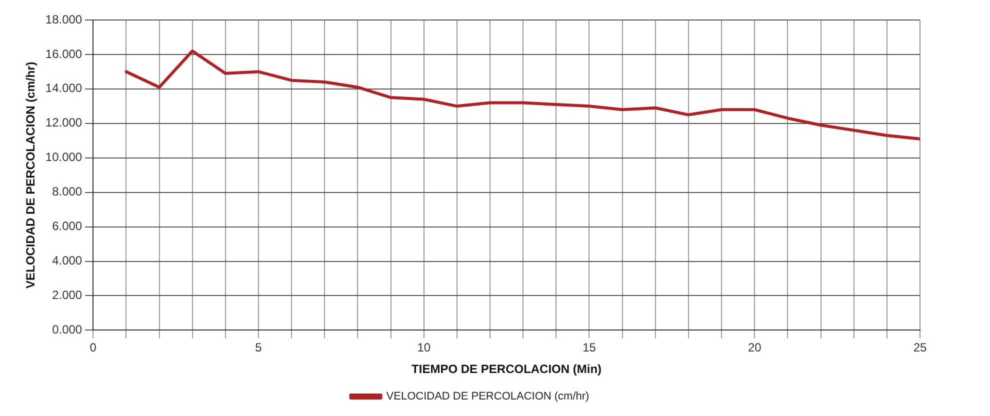  Describe the element at coordinates (63, 19) in the screenshot. I see `y-tick-label: 18.000` at that location.